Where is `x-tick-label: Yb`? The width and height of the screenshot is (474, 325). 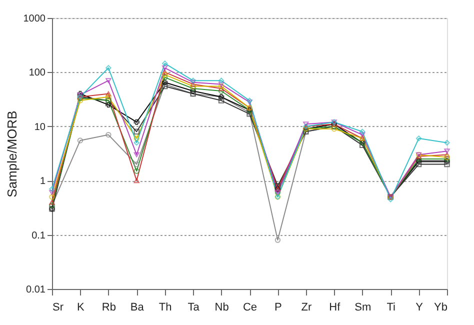
x-tick-label: Yb is located at coordinates (441, 308).